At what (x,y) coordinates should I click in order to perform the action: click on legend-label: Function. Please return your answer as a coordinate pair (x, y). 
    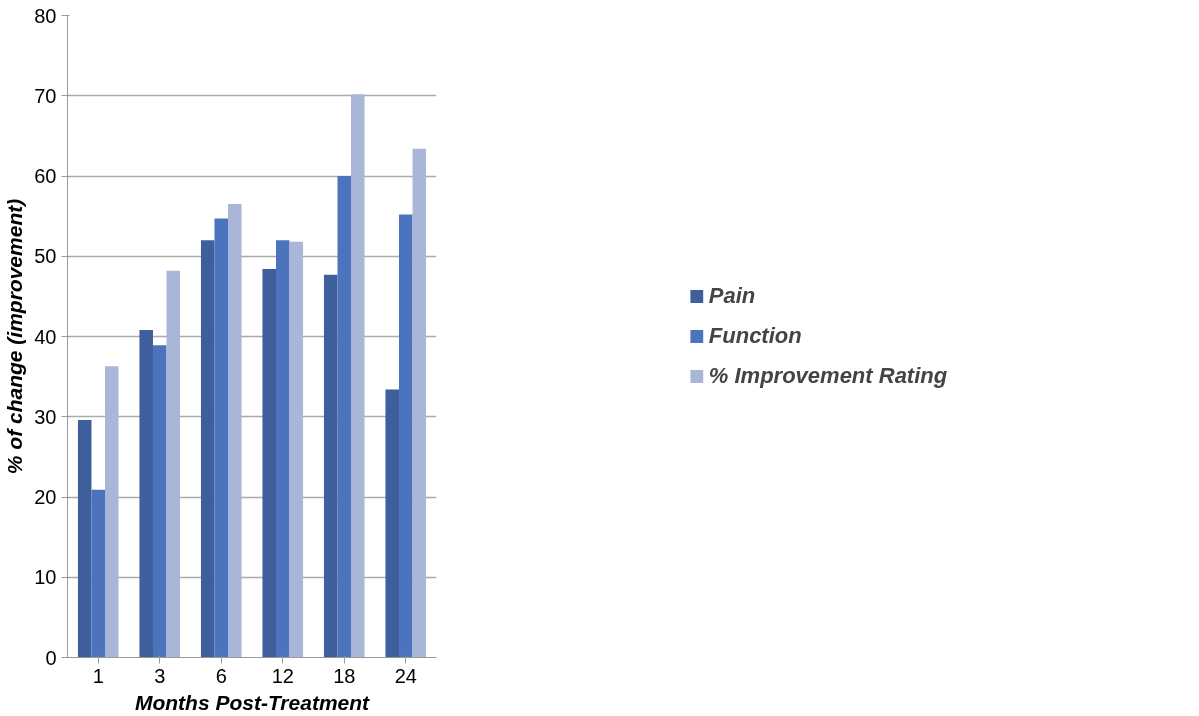
    Looking at the image, I should click on (755, 336).